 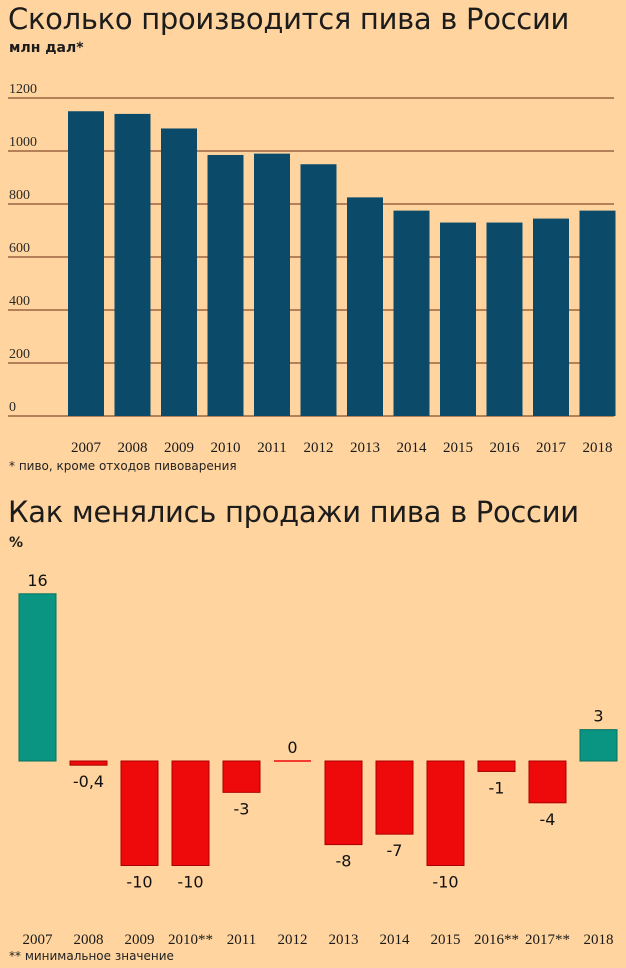 What do you see at coordinates (395, 940) in the screenshot?
I see `sales-x-tick-label: 2014` at bounding box center [395, 940].